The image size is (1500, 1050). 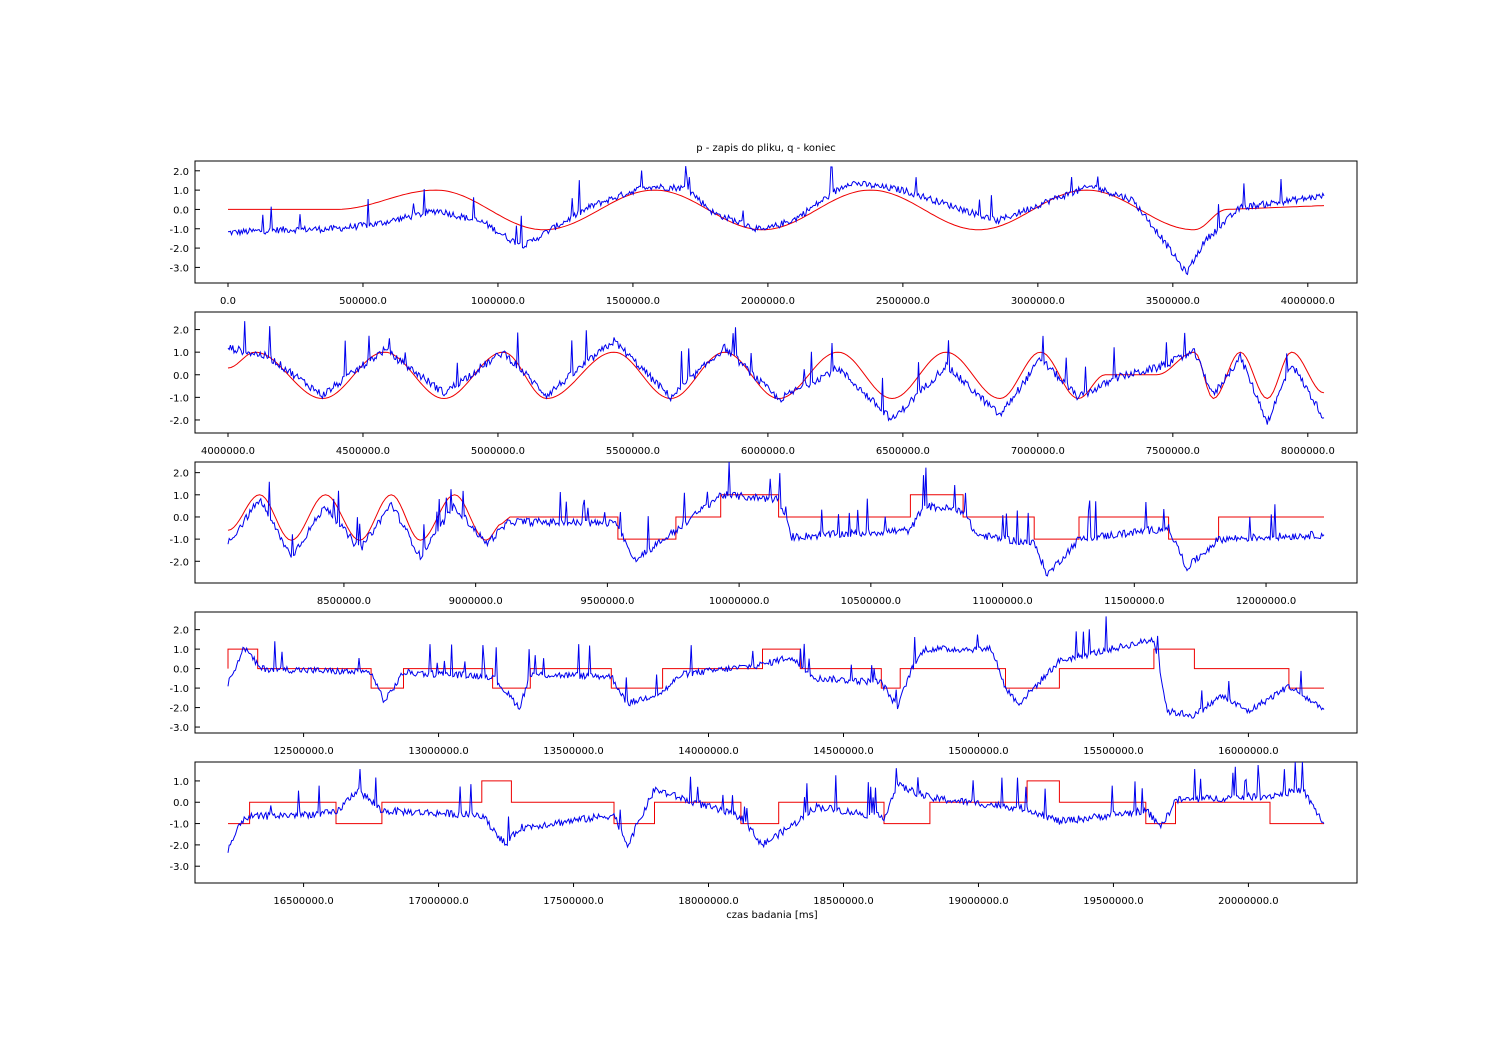 What do you see at coordinates (1134, 601) in the screenshot?
I see `x-tick-label: 11500000.0` at bounding box center [1134, 601].